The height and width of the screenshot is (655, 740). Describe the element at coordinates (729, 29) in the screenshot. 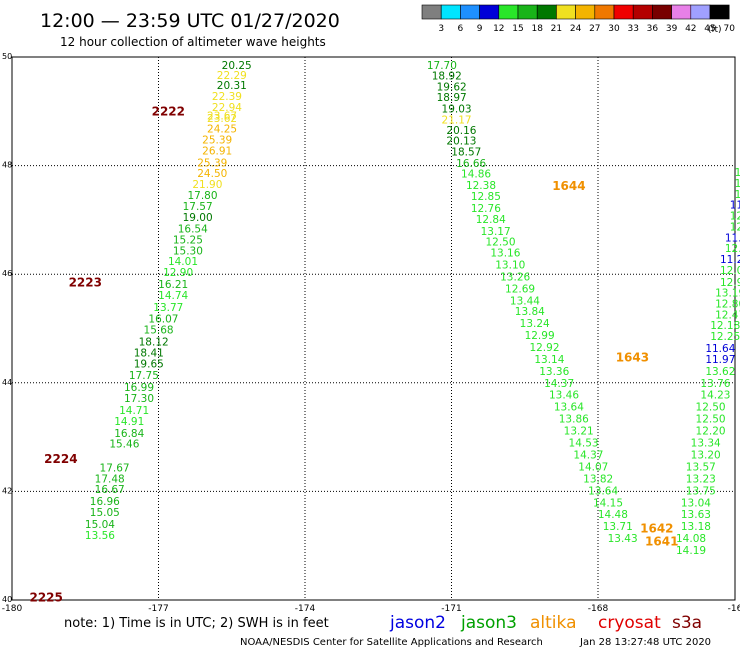

I see `legend-label: 70` at that location.